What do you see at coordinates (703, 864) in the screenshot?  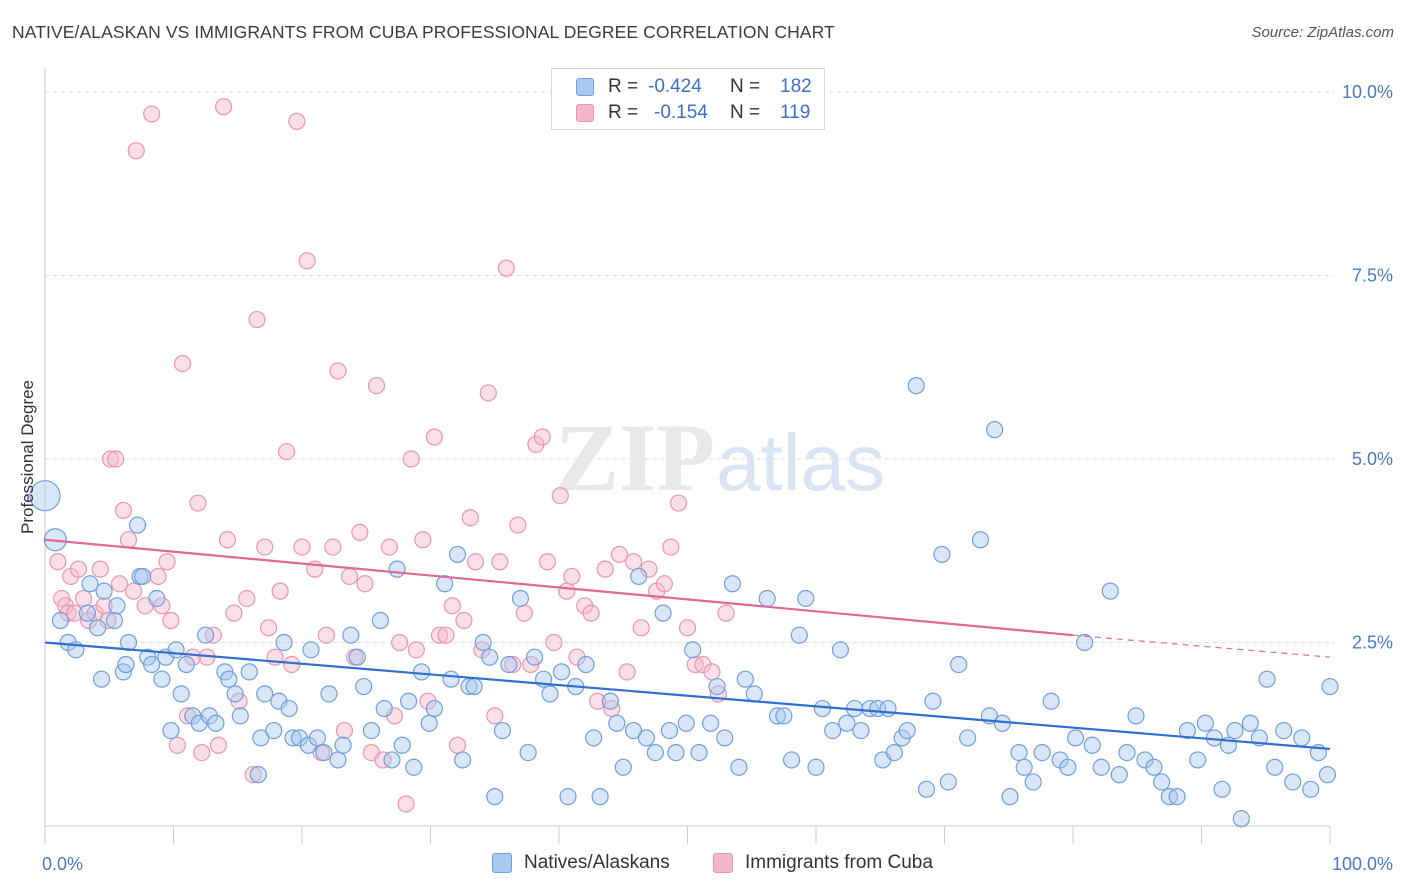 I see `series-legend: Natives/Alaskans Immigrants from Cuba` at bounding box center [703, 864].